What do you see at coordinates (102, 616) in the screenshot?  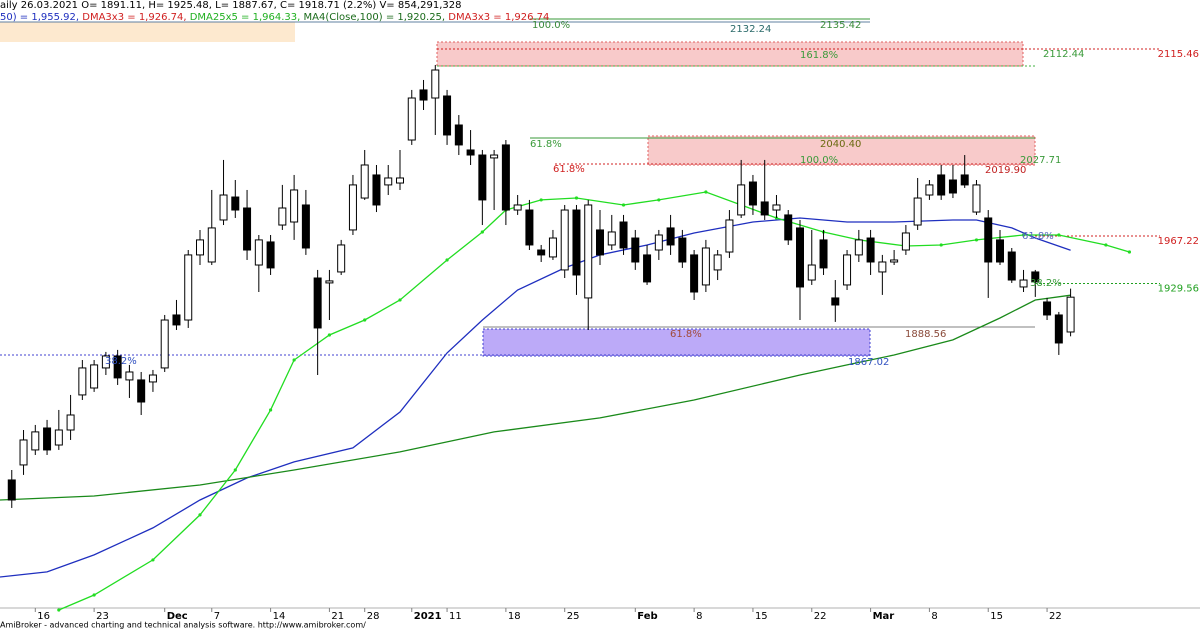 I see `x-tick-label: 23` at bounding box center [102, 616].